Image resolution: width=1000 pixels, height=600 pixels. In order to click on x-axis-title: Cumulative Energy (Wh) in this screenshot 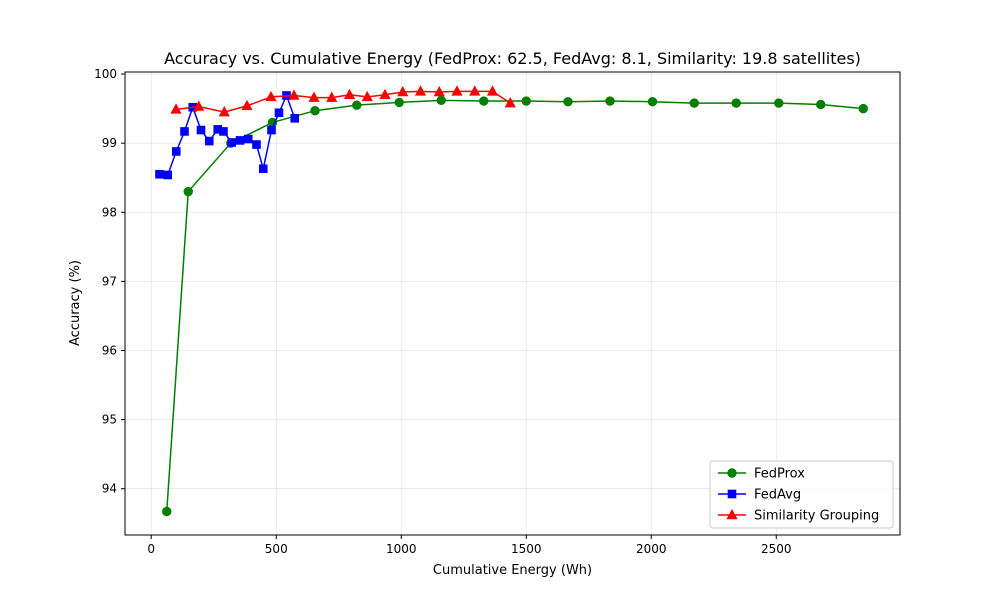, I will do `click(512, 570)`.